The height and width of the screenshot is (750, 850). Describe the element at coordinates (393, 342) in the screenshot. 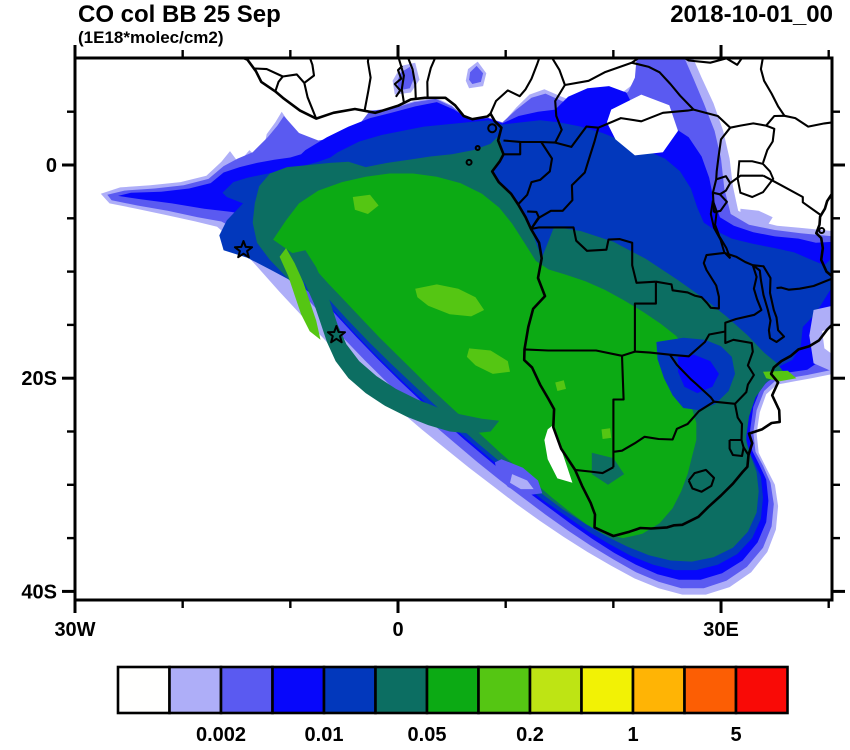

I see `contour-teal-swirl-streak` at that location.